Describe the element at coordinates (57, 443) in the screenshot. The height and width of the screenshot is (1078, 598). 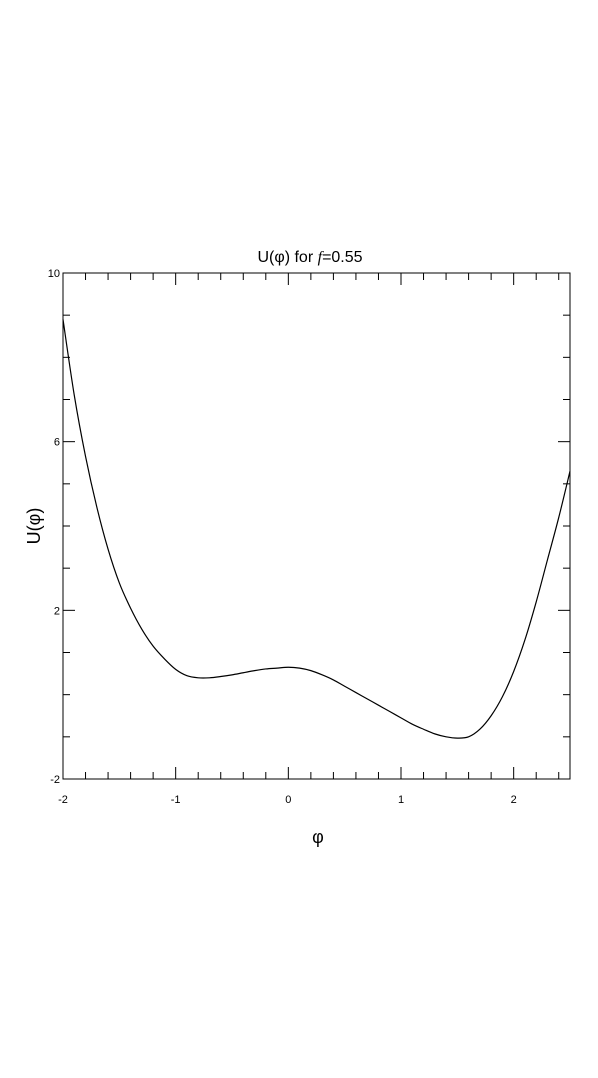
I see `y-tick-label: 6` at that location.